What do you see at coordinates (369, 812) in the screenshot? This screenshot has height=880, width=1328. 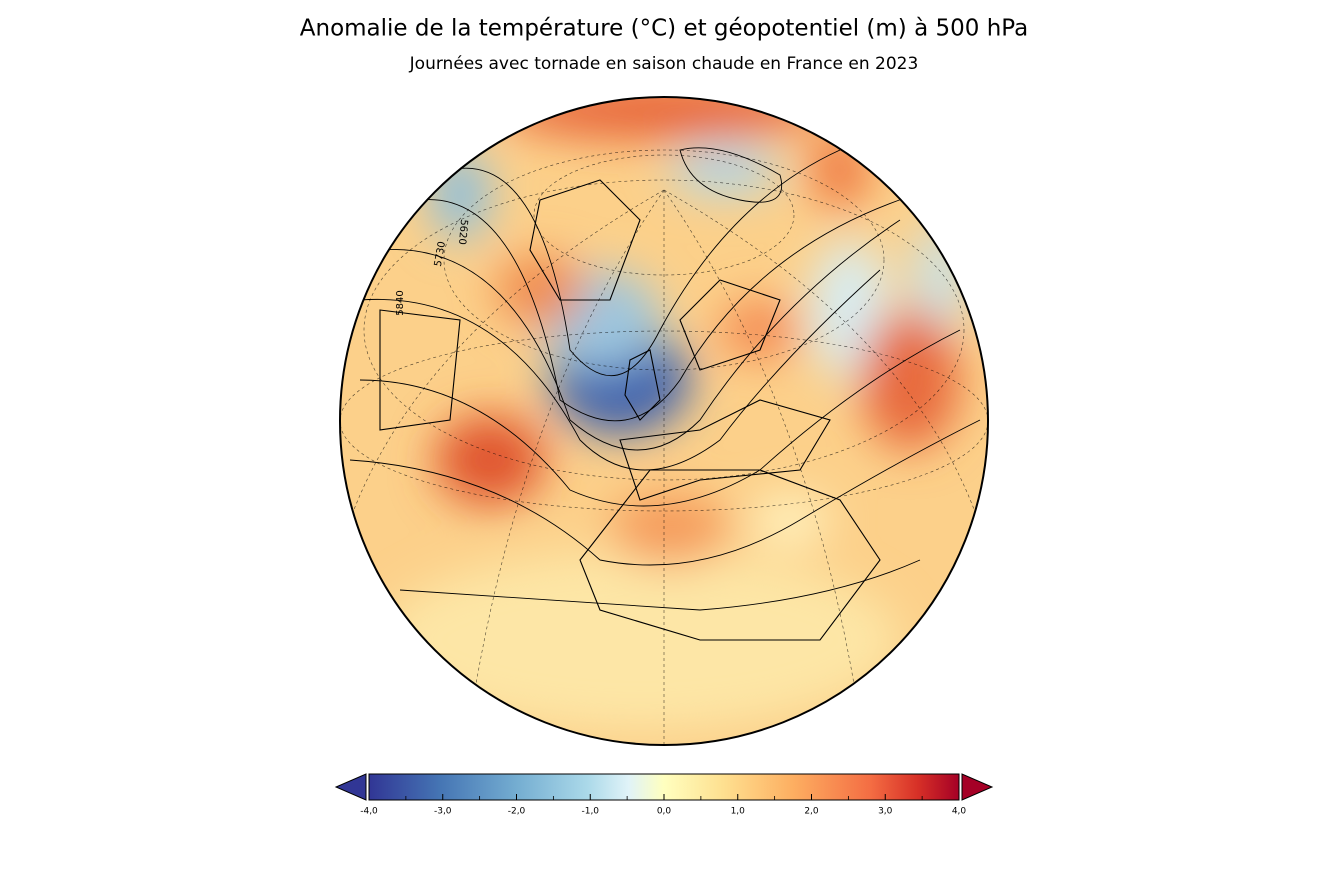 I see `colorbar-tick-label: -4,0` at bounding box center [369, 812].